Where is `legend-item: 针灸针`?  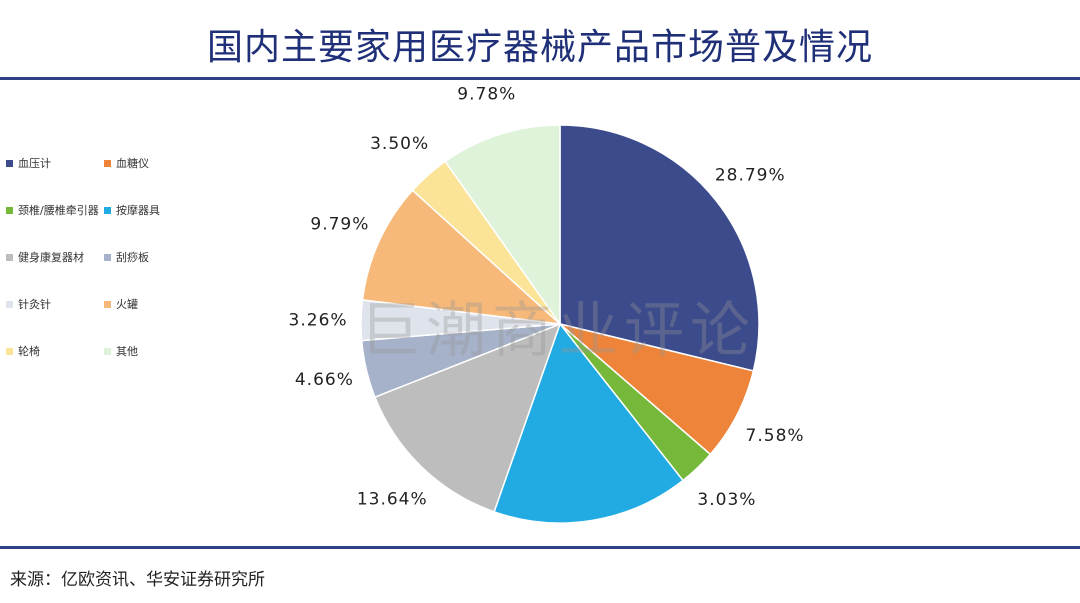 legend-item: 针灸针 is located at coordinates (28, 304).